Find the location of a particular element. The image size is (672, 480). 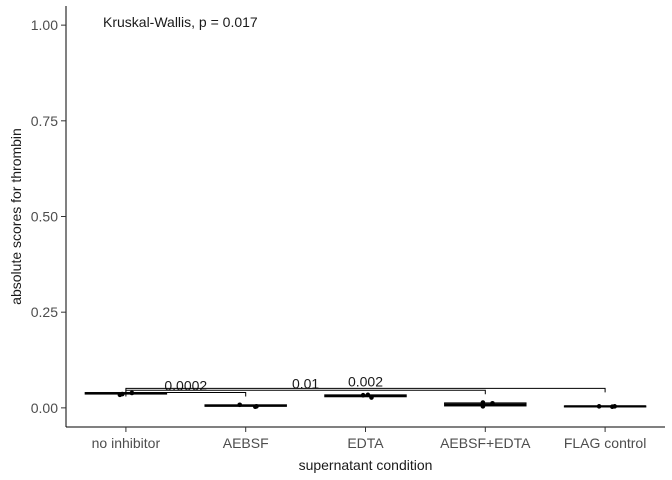

x-tick-label: FLAG control is located at coordinates (605, 443).